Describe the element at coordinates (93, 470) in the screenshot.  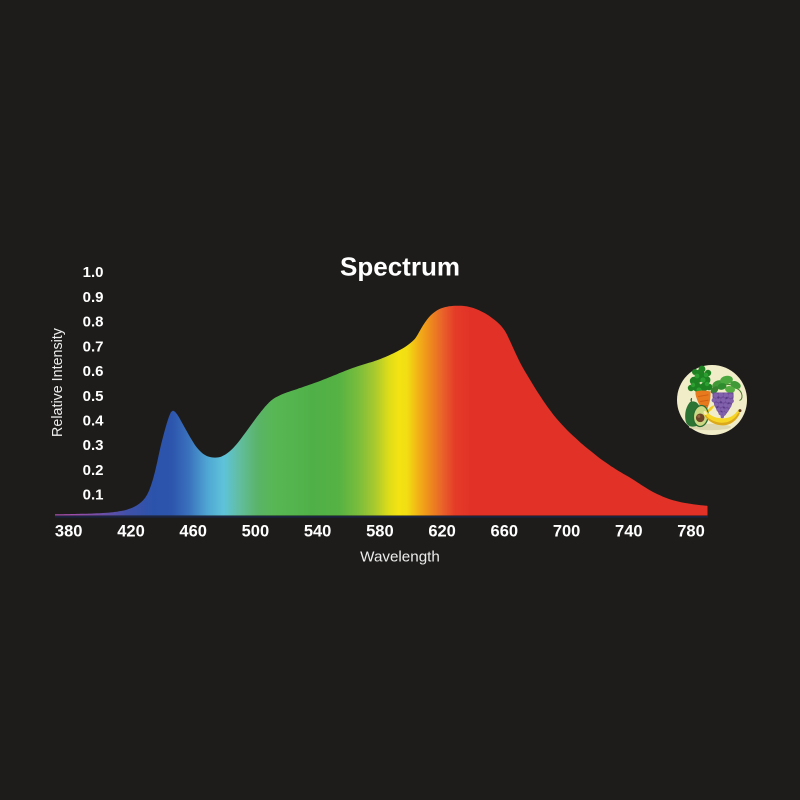
I see `svg-text: 0.2` at that location.